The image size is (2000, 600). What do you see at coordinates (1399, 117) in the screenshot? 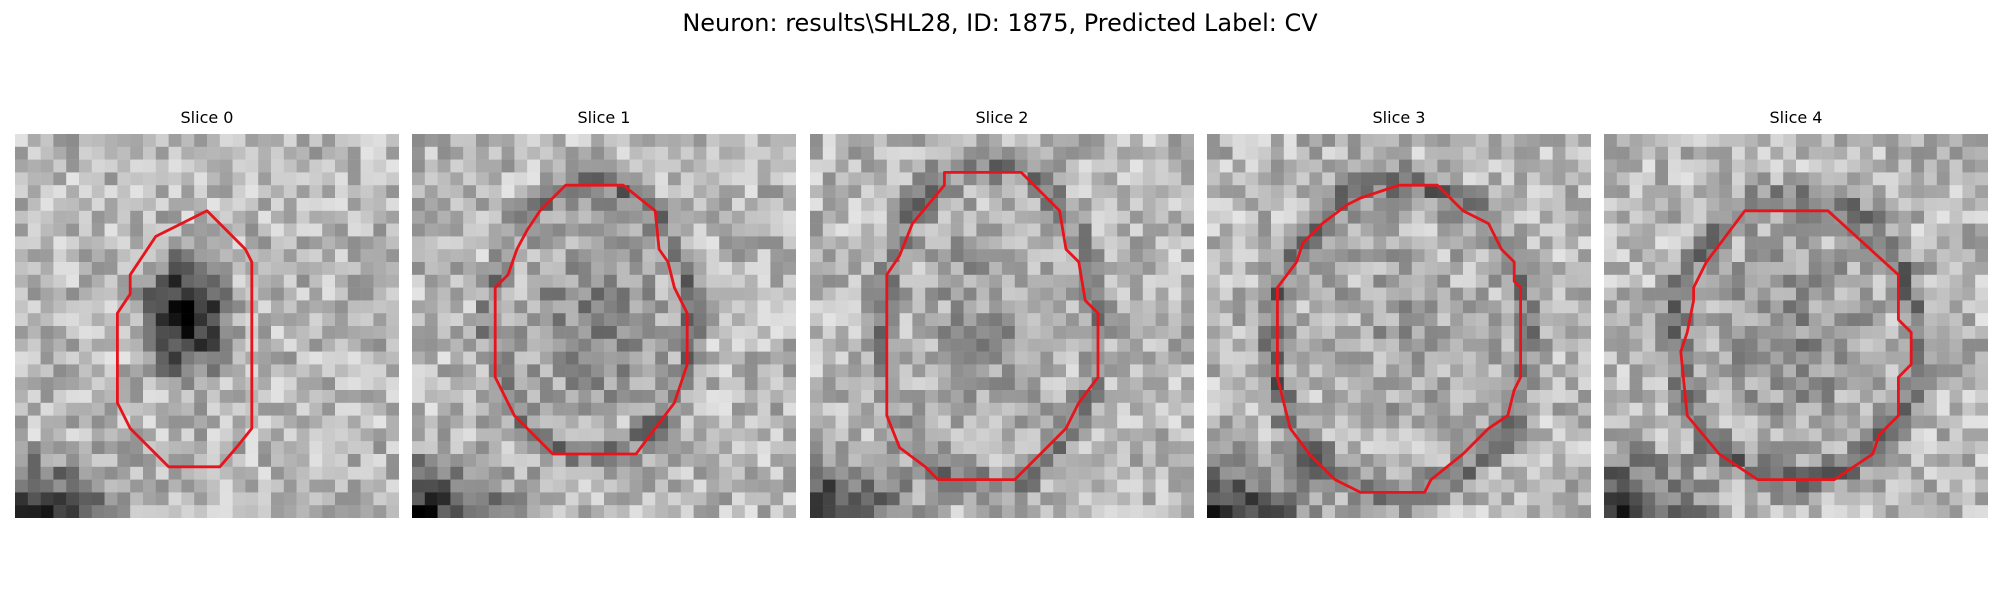
I see `slice-title-3: Slice 3` at bounding box center [1399, 117].